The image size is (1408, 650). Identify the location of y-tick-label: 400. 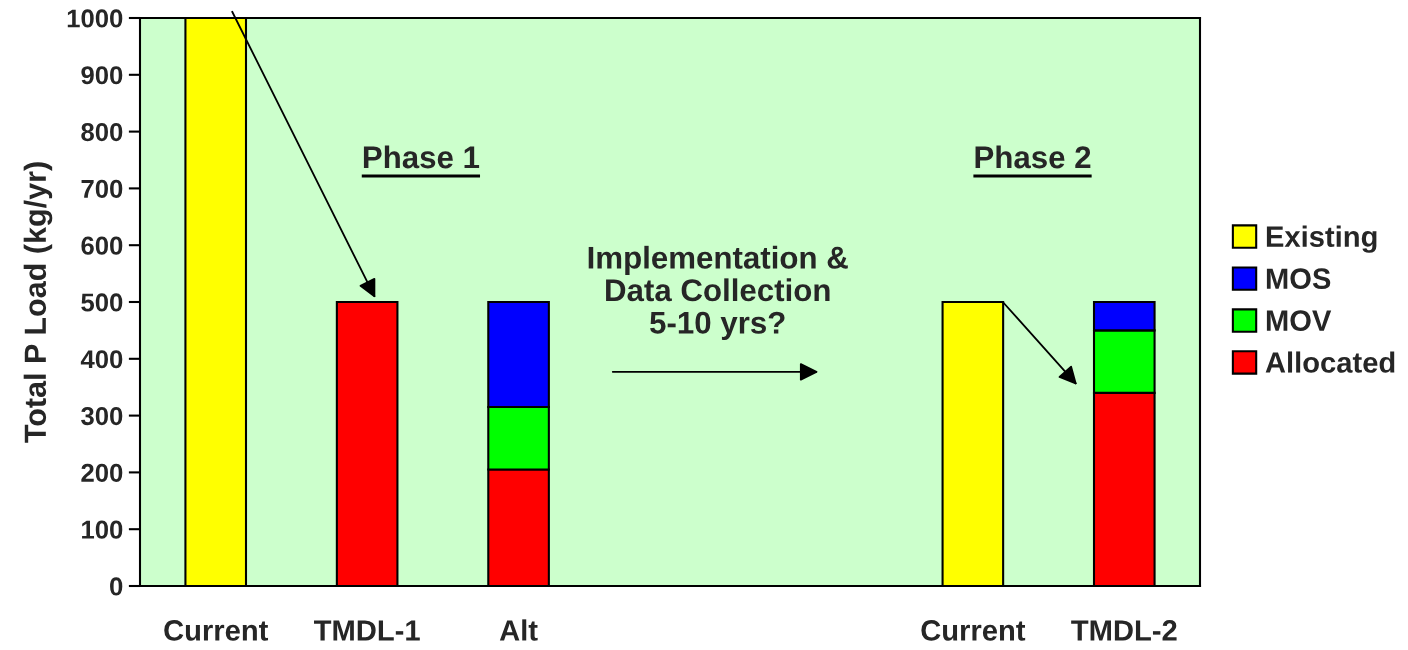
(101, 359).